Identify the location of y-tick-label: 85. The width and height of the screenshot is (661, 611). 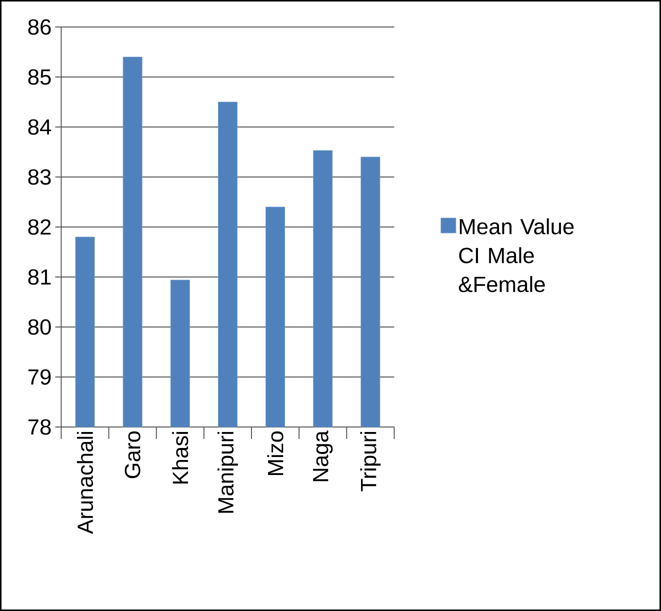
(39, 77).